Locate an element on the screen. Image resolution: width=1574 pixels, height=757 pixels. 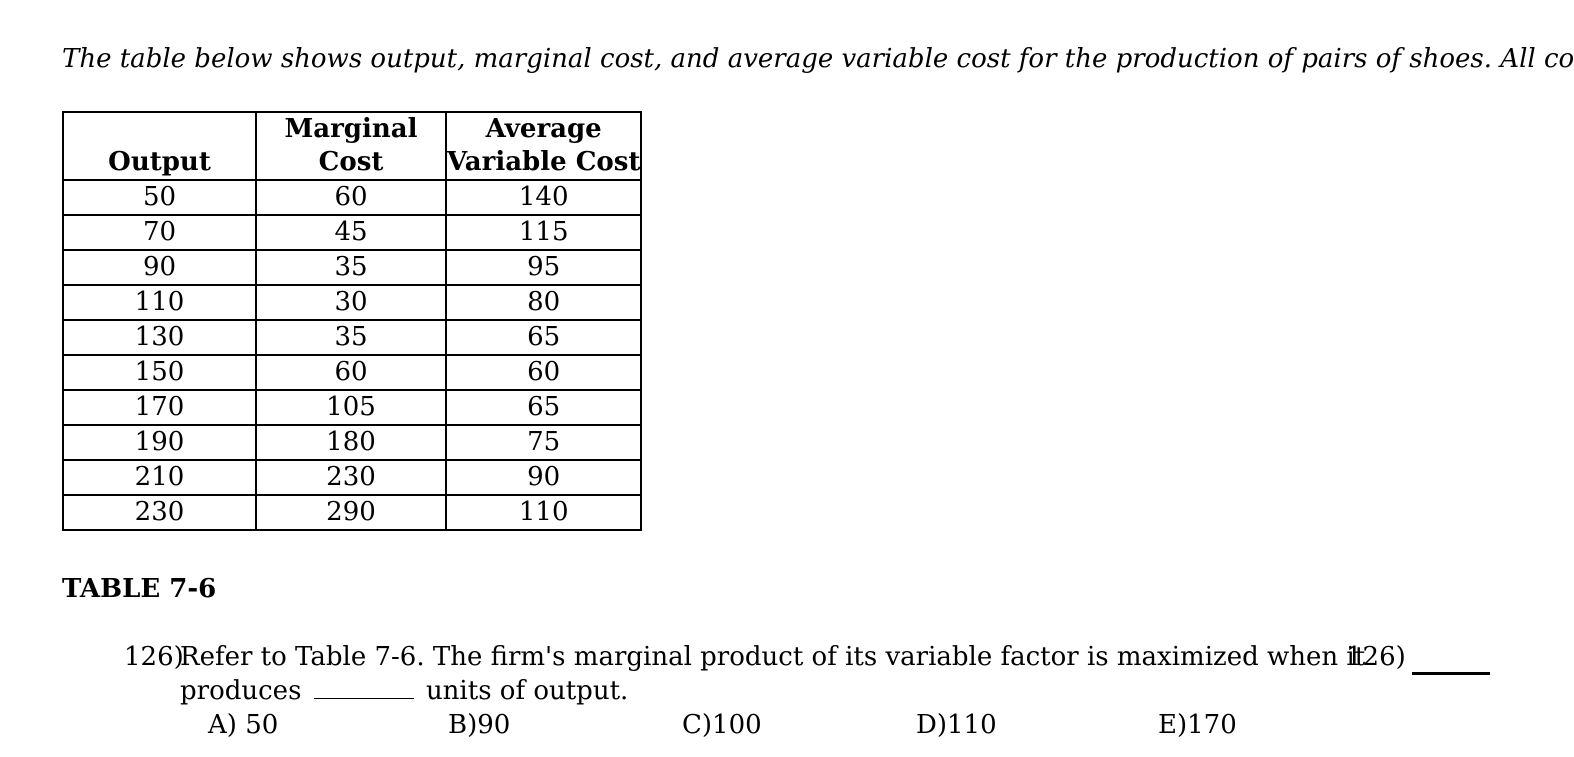
question-text-line2: produces units of output. is located at coordinates (404, 691).